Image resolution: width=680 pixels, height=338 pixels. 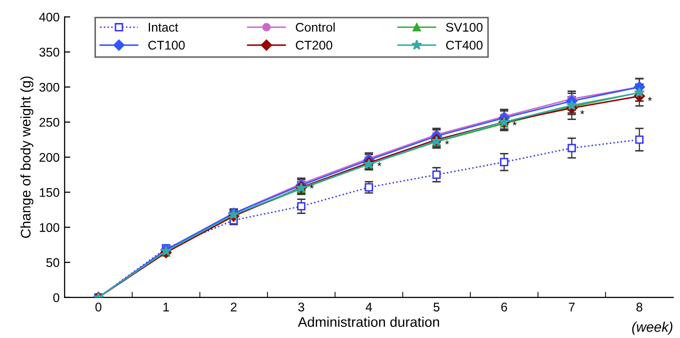 I want to click on x-tick-label: 2, so click(x=233, y=307).